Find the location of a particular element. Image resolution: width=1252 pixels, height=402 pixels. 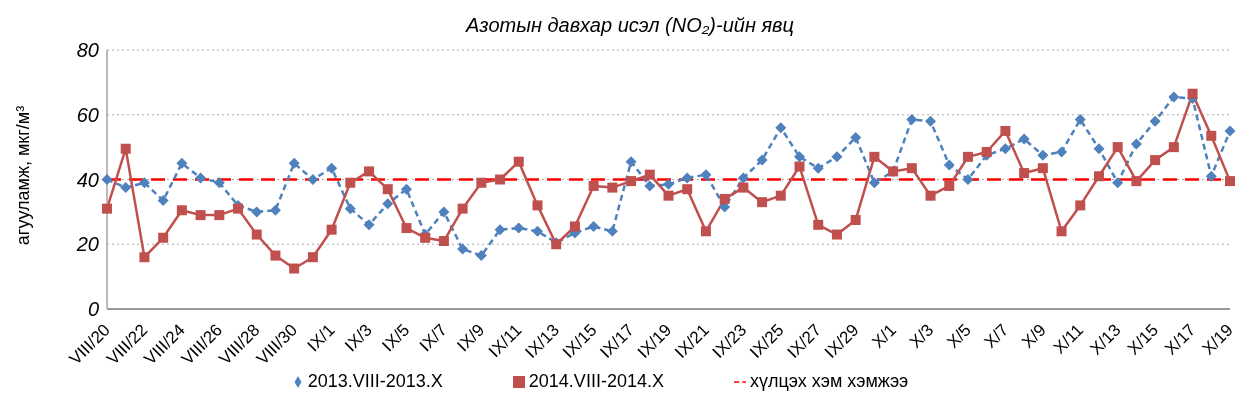

x-tick-label: IX/1 is located at coordinates (321, 338).